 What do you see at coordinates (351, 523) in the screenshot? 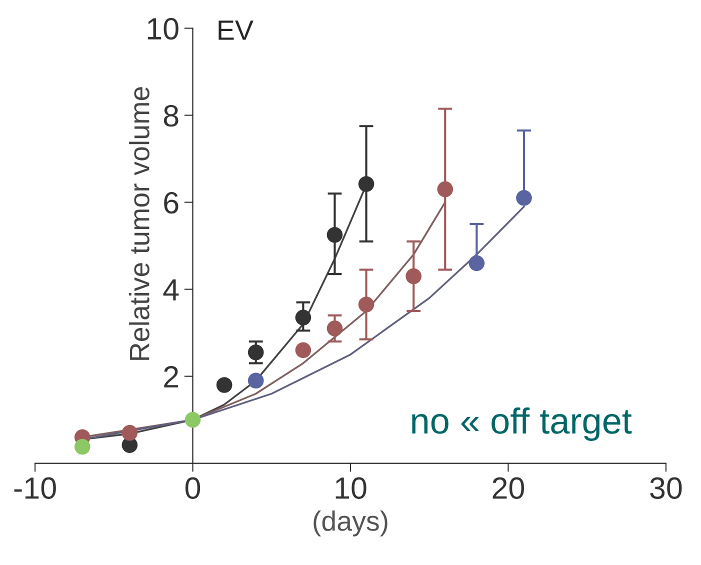
I see `x-axis-title: (days)` at bounding box center [351, 523].